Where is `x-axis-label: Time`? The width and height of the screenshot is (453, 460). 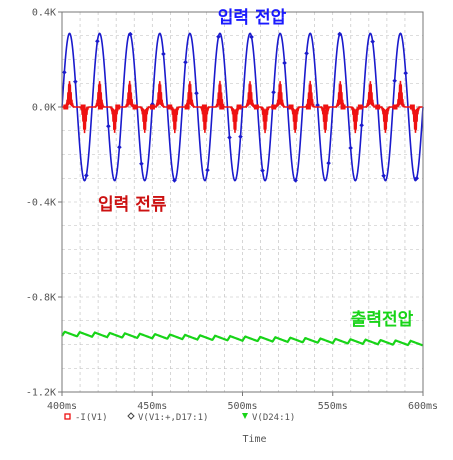 x-axis-label: Time is located at coordinates (254, 439).